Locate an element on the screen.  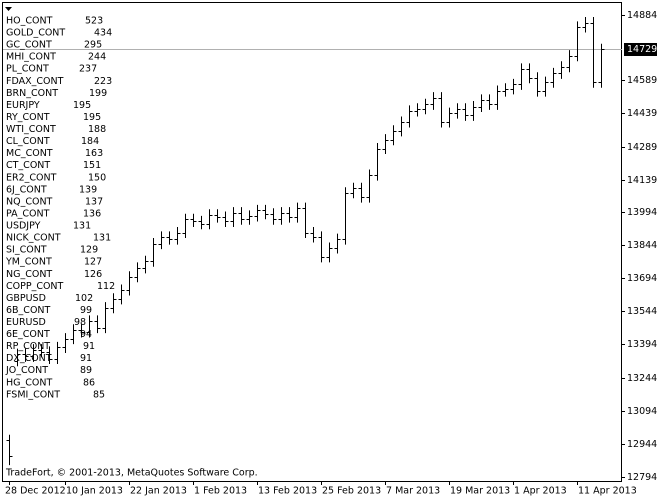
symbol-name: NICK_CONT is located at coordinates (33, 238).